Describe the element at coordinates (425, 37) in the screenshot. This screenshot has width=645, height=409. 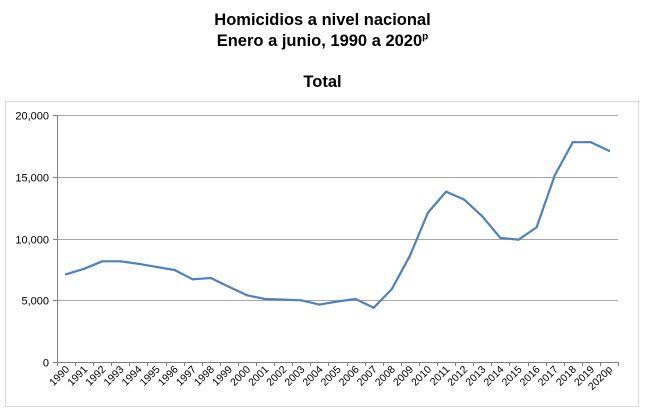
I see `preliminary-marker: p` at that location.